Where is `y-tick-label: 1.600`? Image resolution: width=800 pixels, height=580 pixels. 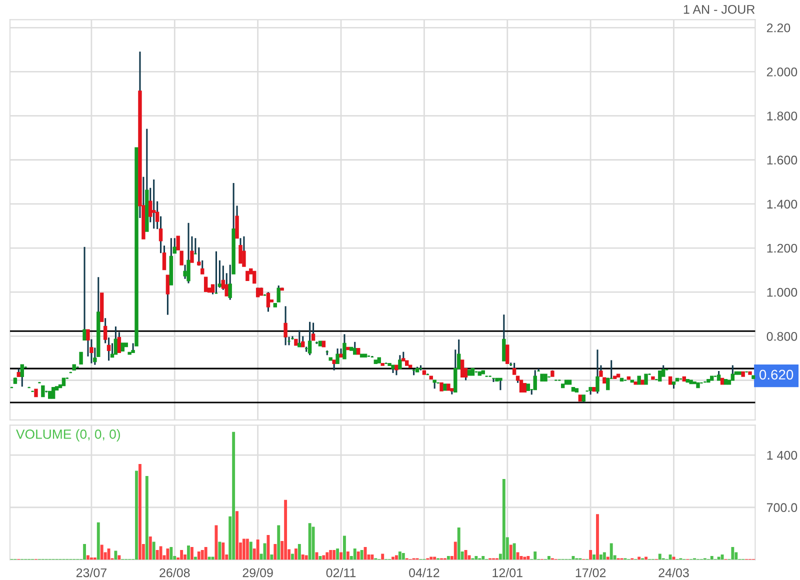
y-tick-label: 1.600 is located at coordinates (782, 160).